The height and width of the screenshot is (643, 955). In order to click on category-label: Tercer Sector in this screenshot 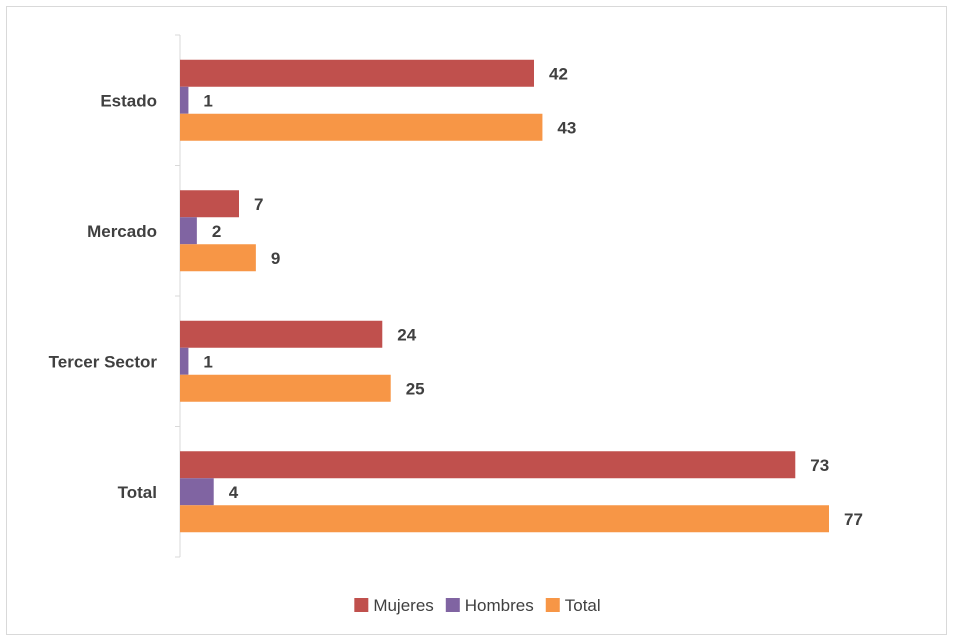, I will do `click(103, 361)`.